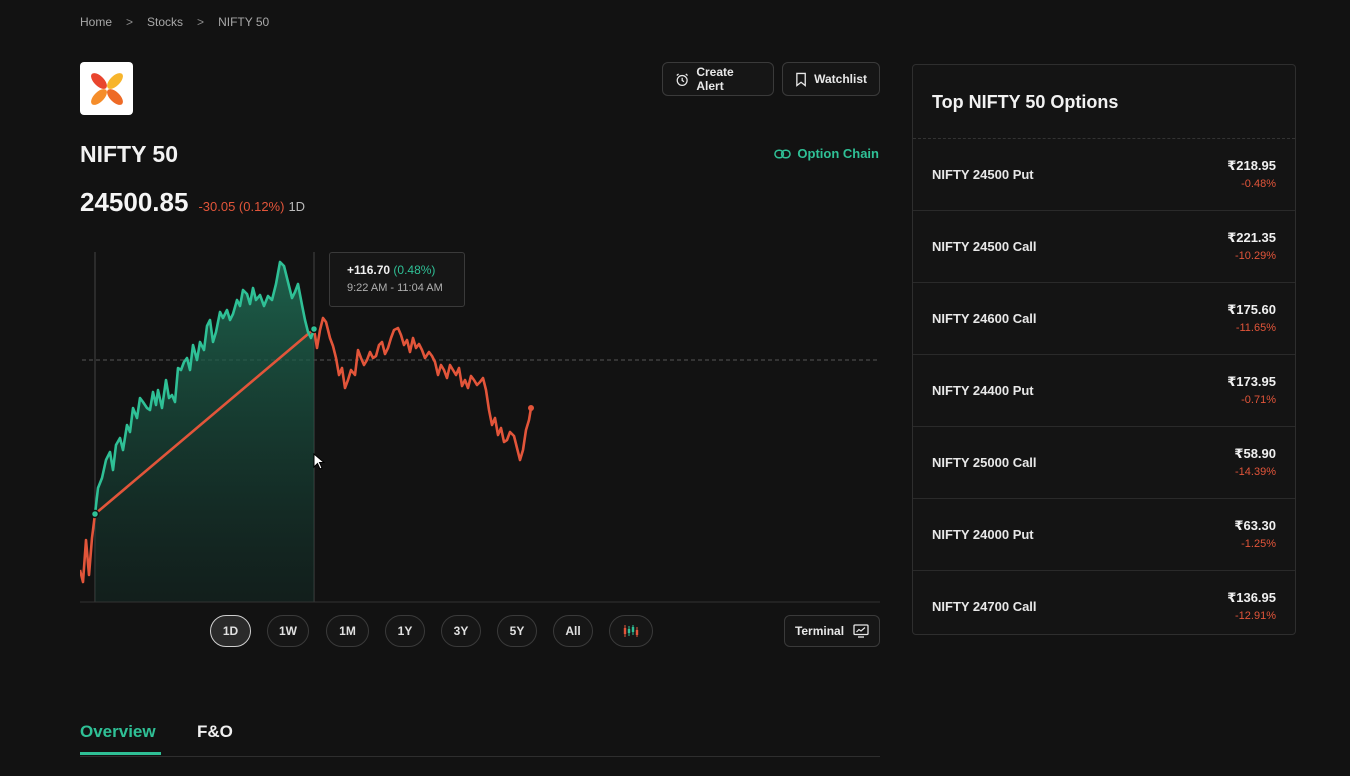  Describe the element at coordinates (715, 79) in the screenshot. I see `create-alert-label: Create Alert` at that location.